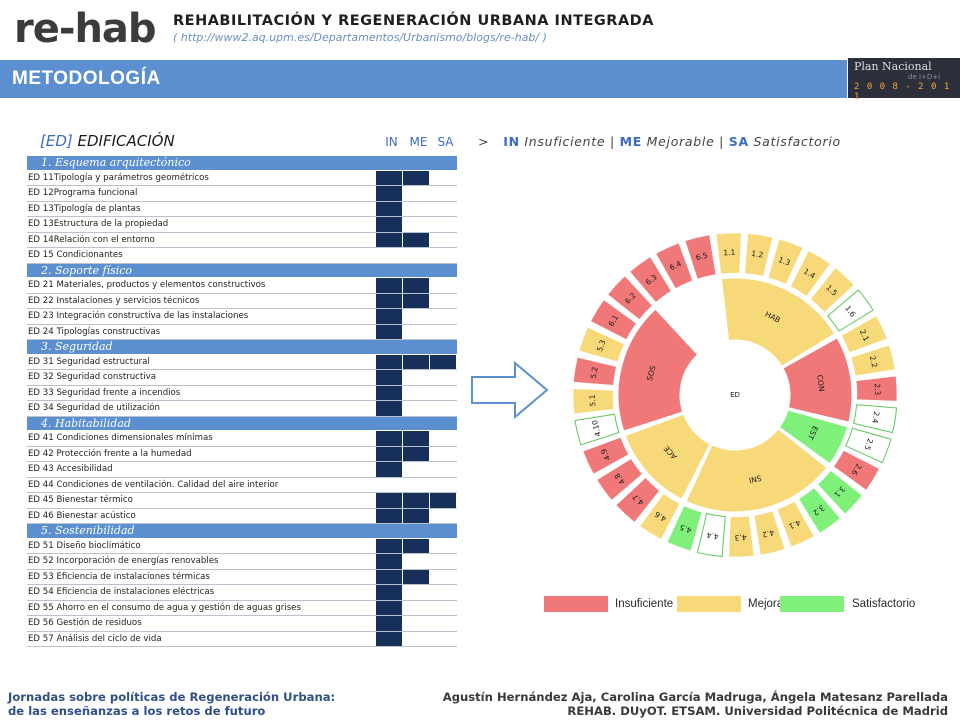 Image resolution: width=960 pixels, height=720 pixels. I want to click on table-row: ED 15 Condicionantes, so click(242, 256).